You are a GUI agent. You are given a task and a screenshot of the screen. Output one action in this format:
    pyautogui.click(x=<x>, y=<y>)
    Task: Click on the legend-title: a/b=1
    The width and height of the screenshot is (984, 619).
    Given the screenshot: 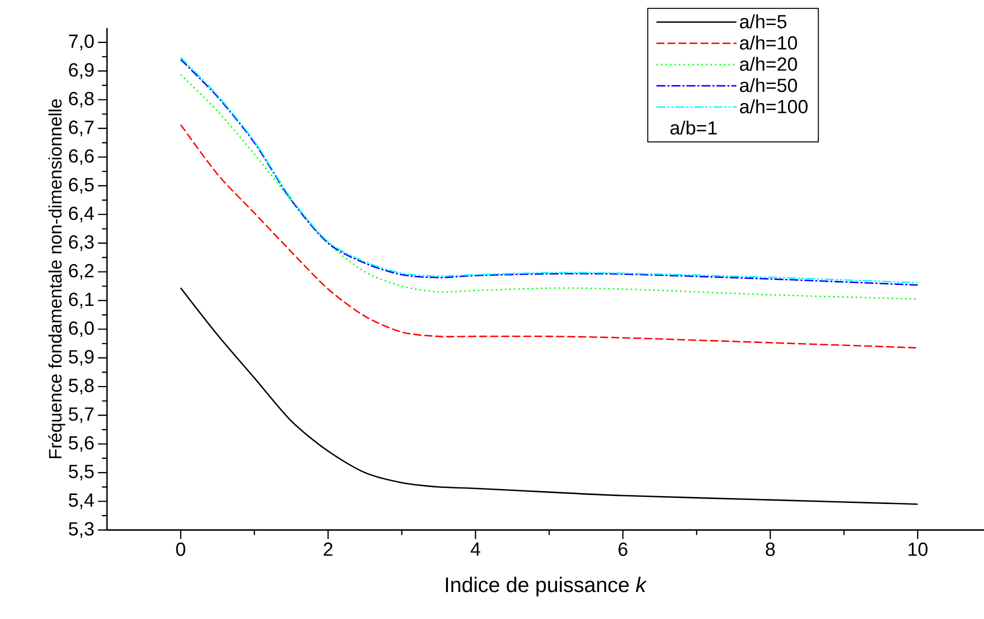 What is the action you would take?
    pyautogui.click(x=693, y=127)
    